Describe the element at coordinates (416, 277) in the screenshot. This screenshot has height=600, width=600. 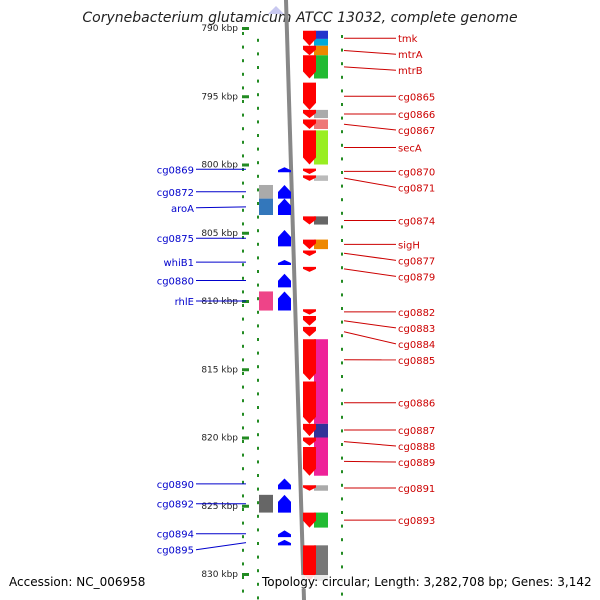
I see `gene-label: cg0879` at that location.